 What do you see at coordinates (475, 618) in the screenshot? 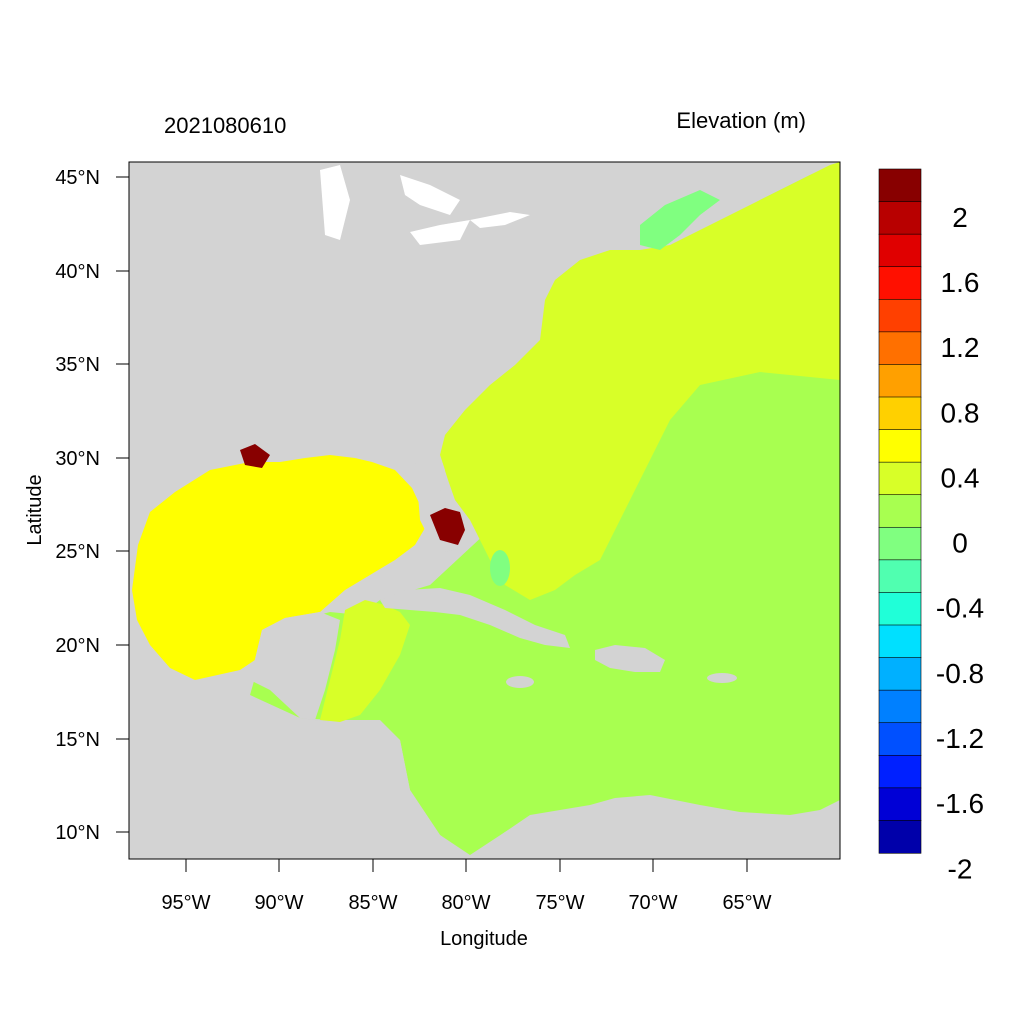
I see `cuba-land` at bounding box center [475, 618].